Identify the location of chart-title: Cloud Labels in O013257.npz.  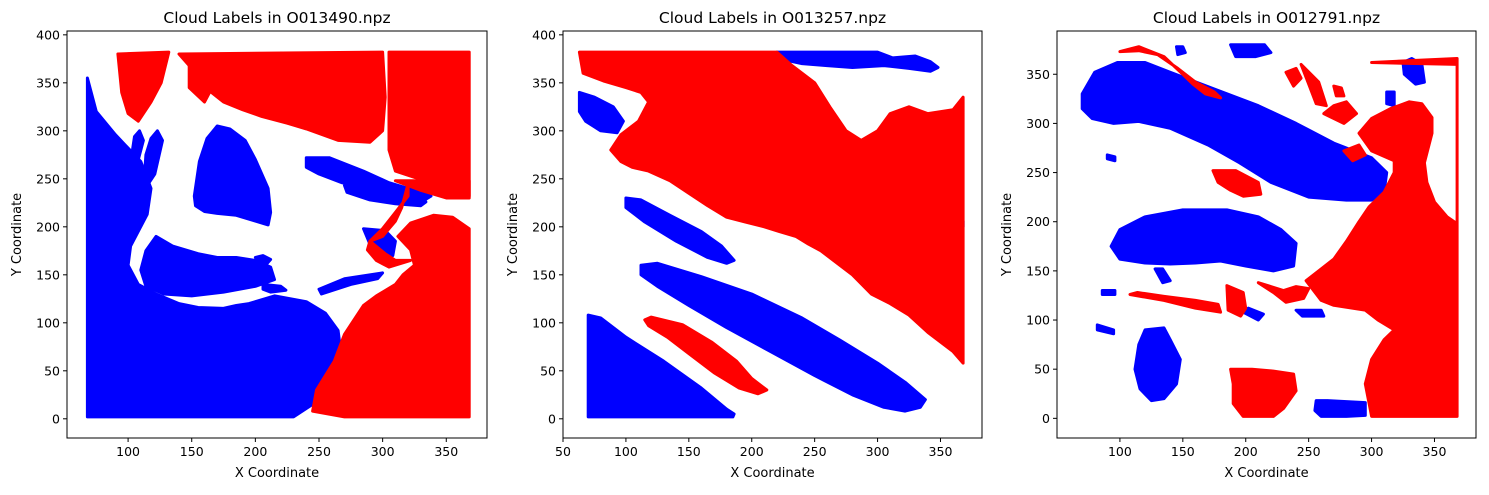
(772, 18).